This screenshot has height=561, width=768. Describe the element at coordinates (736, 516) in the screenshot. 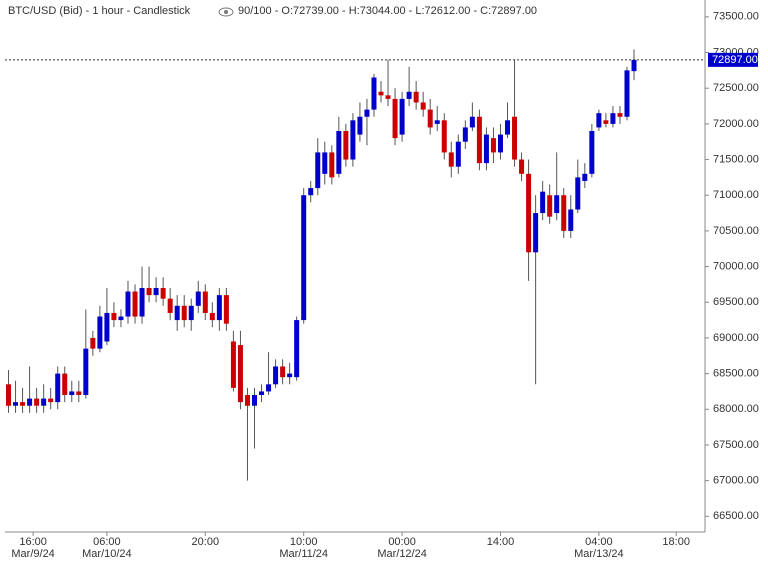

I see `y-tick-label: 66500.00` at that location.